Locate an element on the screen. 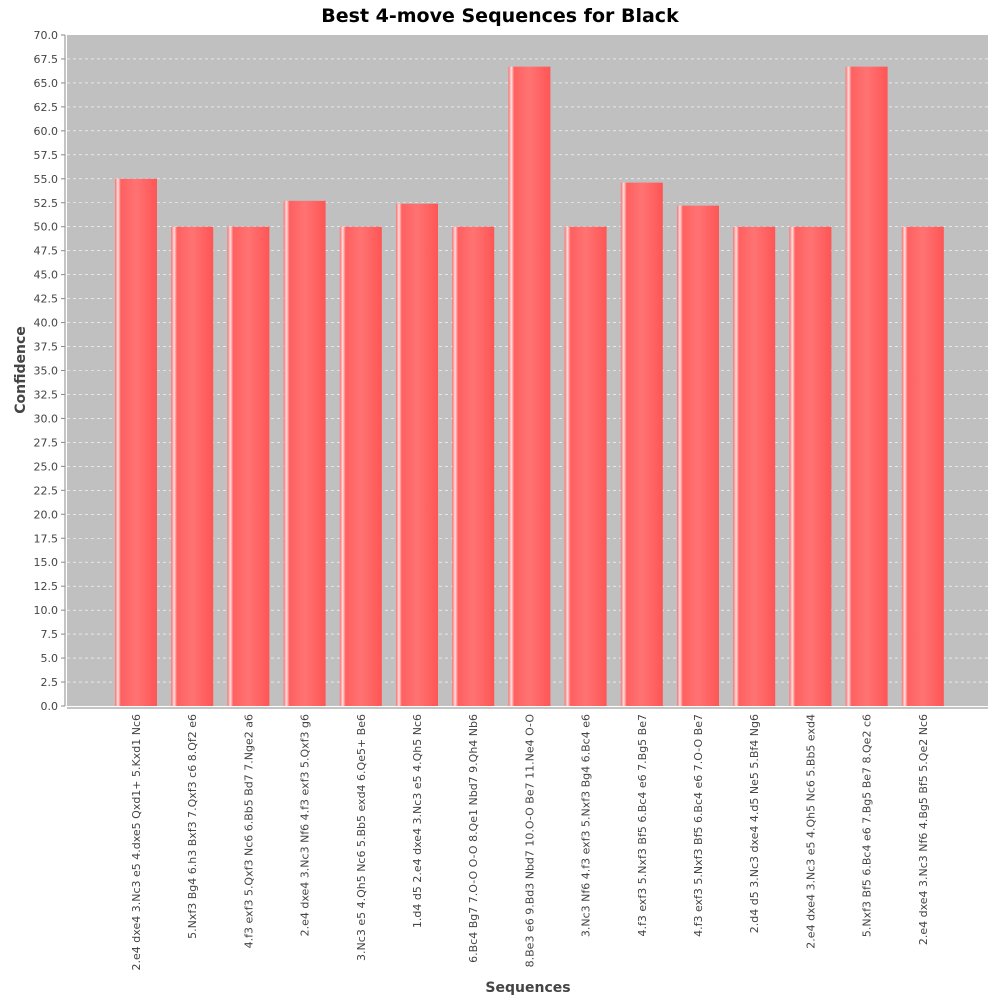 This screenshot has width=1000, height=1000. y-tick-label: 5.0 is located at coordinates (50, 658).